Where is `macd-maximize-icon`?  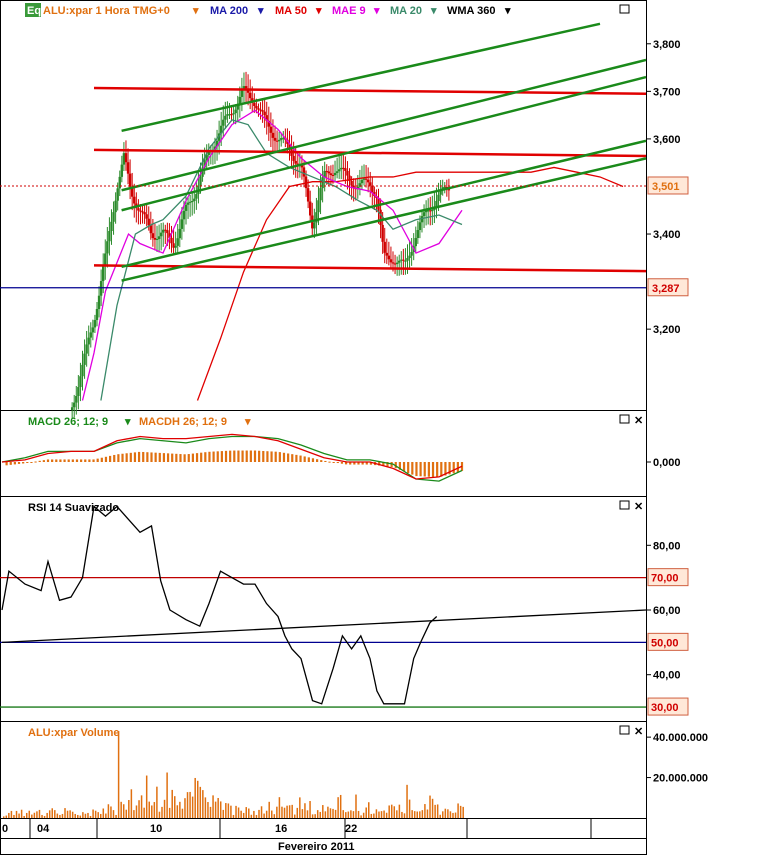 macd-maximize-icon is located at coordinates (624, 419).